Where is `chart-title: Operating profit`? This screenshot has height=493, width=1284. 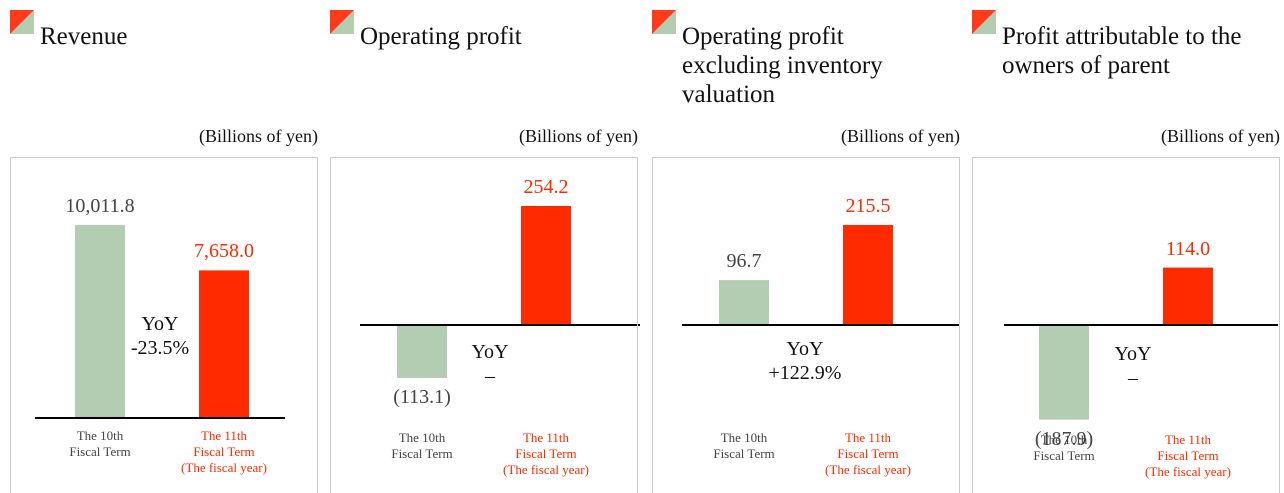
chart-title: Operating profit is located at coordinates (441, 36).